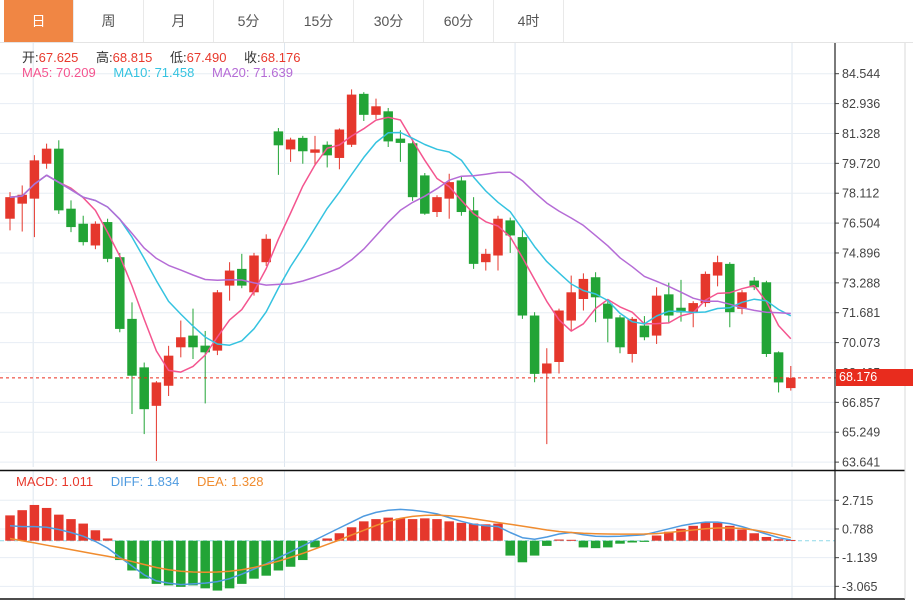 This screenshot has height=604, width=913. What do you see at coordinates (529, 21) in the screenshot?
I see `tab-4hour: 4时` at bounding box center [529, 21].